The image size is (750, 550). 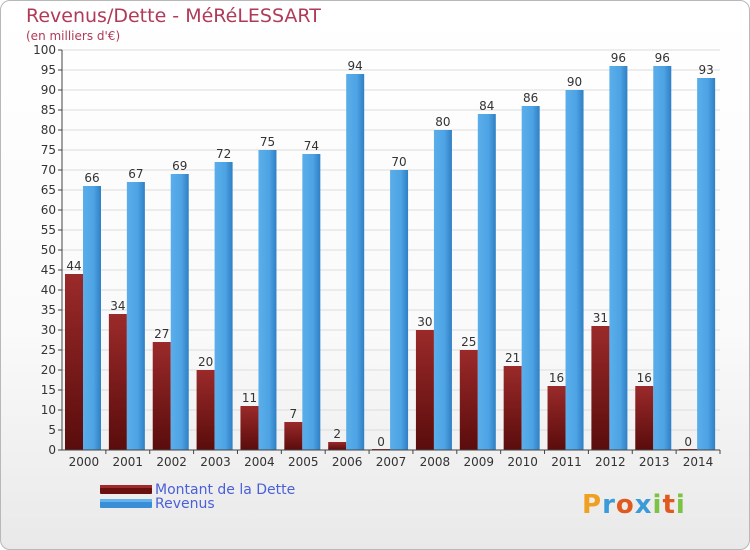 What do you see at coordinates (48, 250) in the screenshot?
I see `y-tick-label: 50` at bounding box center [48, 250].